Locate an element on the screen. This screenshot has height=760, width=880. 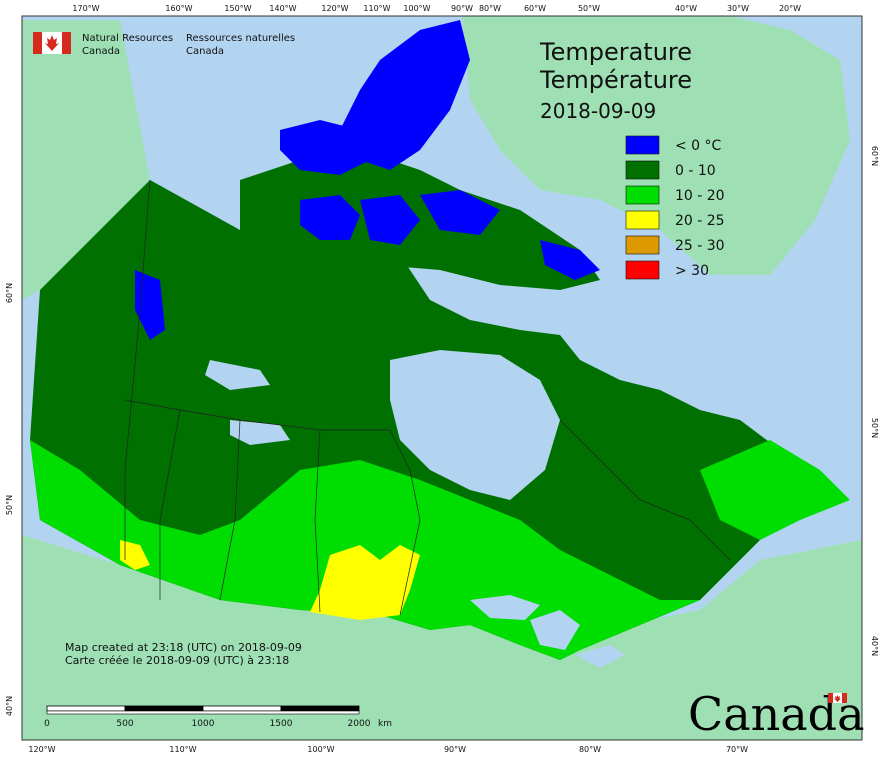
legend-label: > 30 is located at coordinates (692, 271).